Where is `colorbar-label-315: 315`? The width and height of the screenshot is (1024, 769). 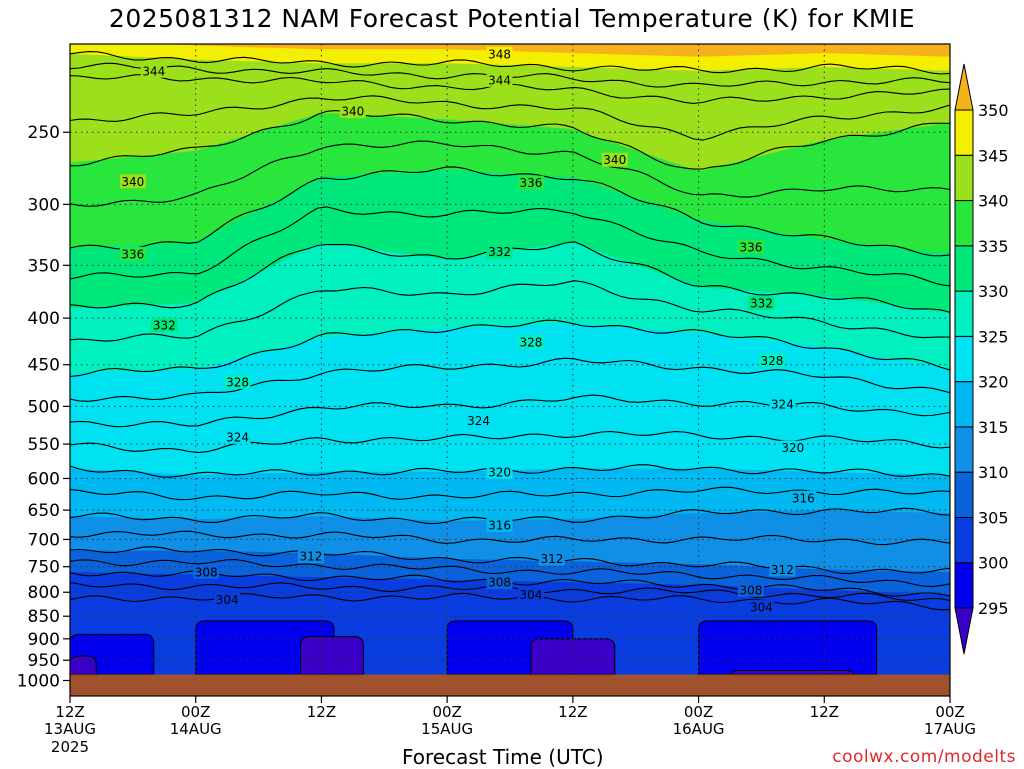 colorbar-label-315: 315 is located at coordinates (993, 427).